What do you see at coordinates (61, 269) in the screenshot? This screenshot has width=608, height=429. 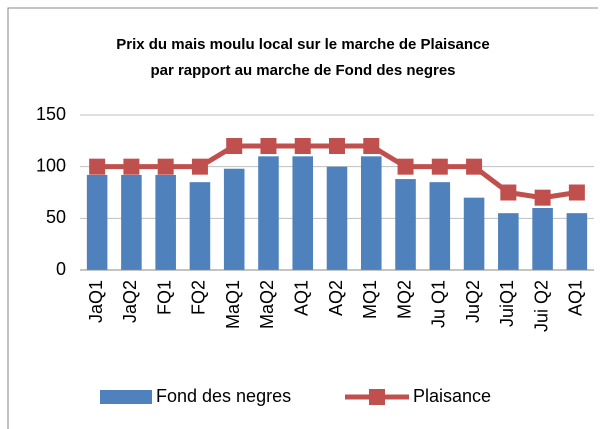 I see `y-tick-label: 0` at bounding box center [61, 269].